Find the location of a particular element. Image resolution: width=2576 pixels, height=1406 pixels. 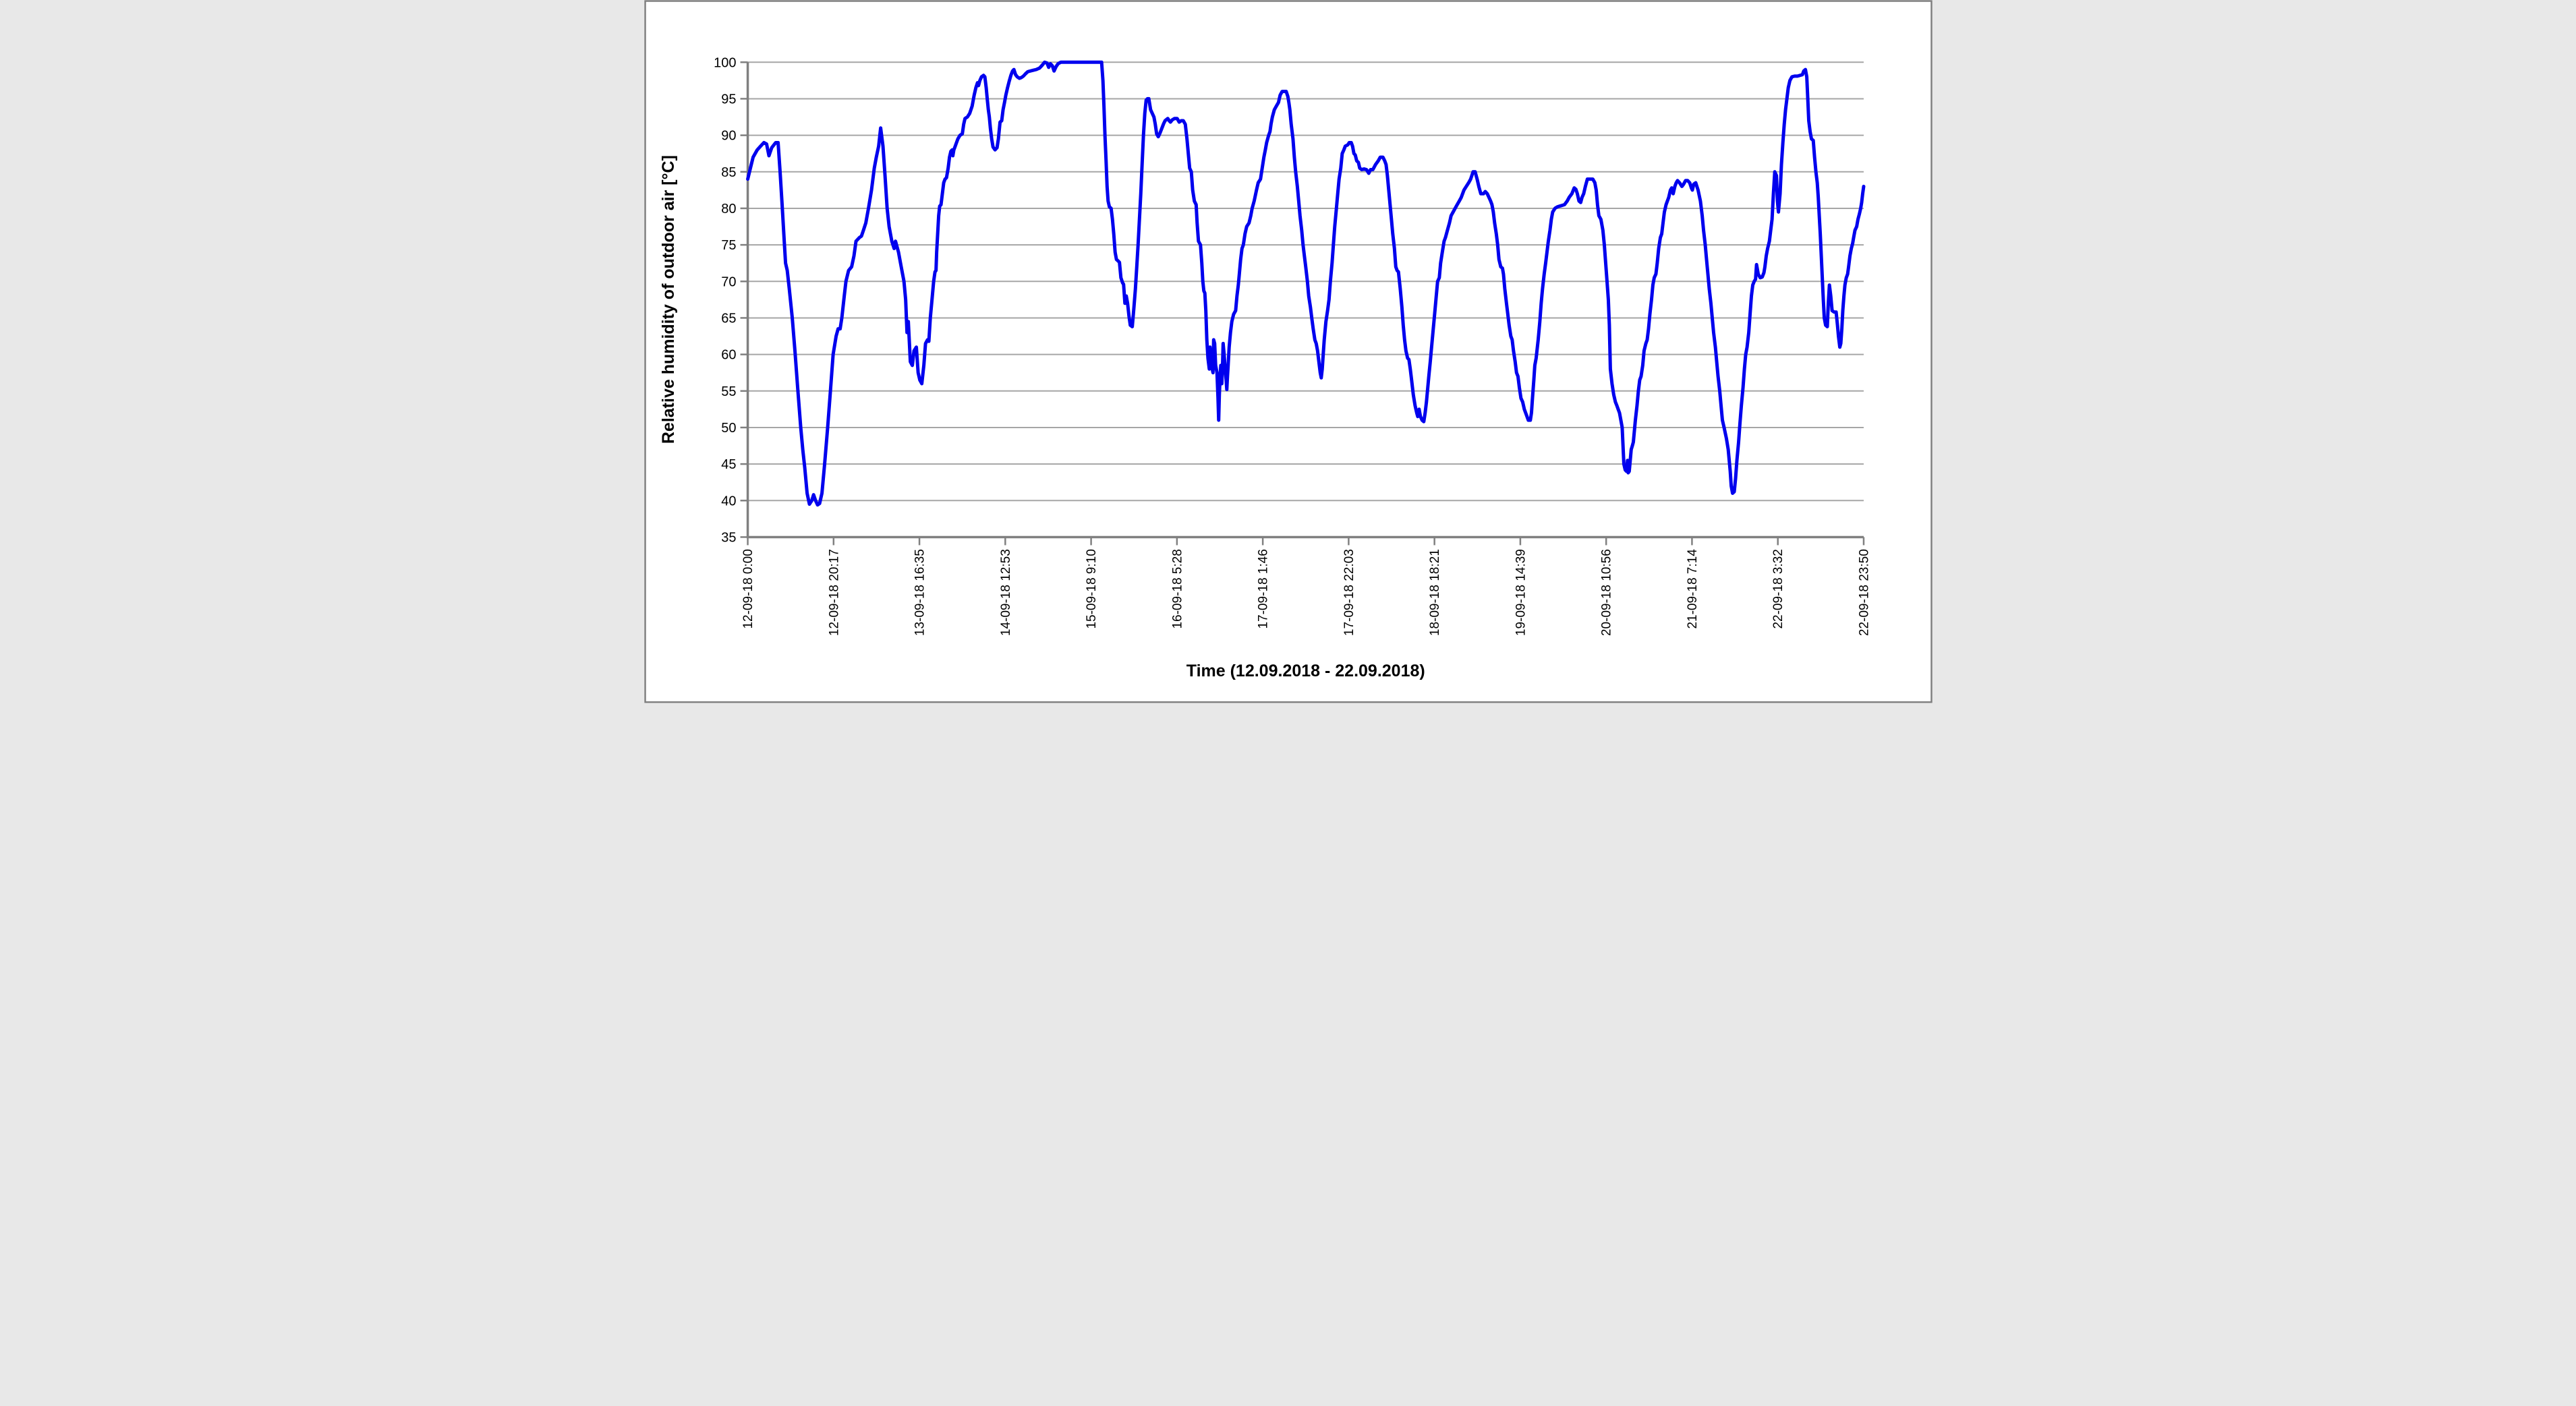

y-tick-label-40: 40 is located at coordinates (728, 501).